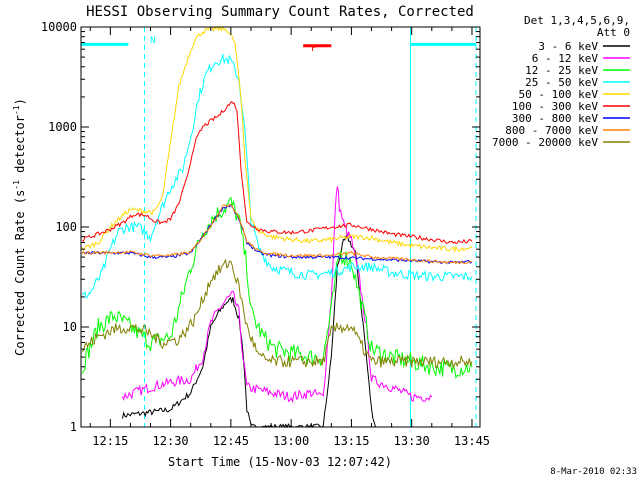  Describe the element at coordinates (412, 441) in the screenshot. I see `x-tick-label: 13:30` at that location.